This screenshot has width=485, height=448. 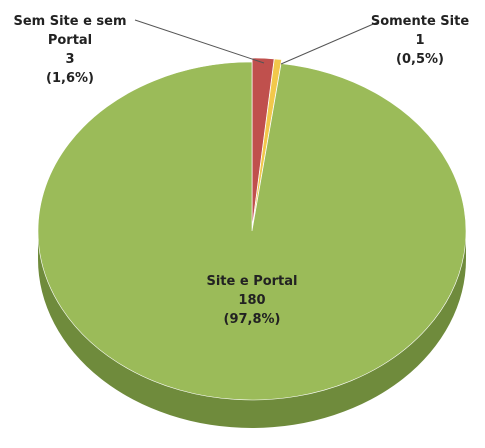 I want to click on category-label: Somente Site, so click(x=420, y=21).